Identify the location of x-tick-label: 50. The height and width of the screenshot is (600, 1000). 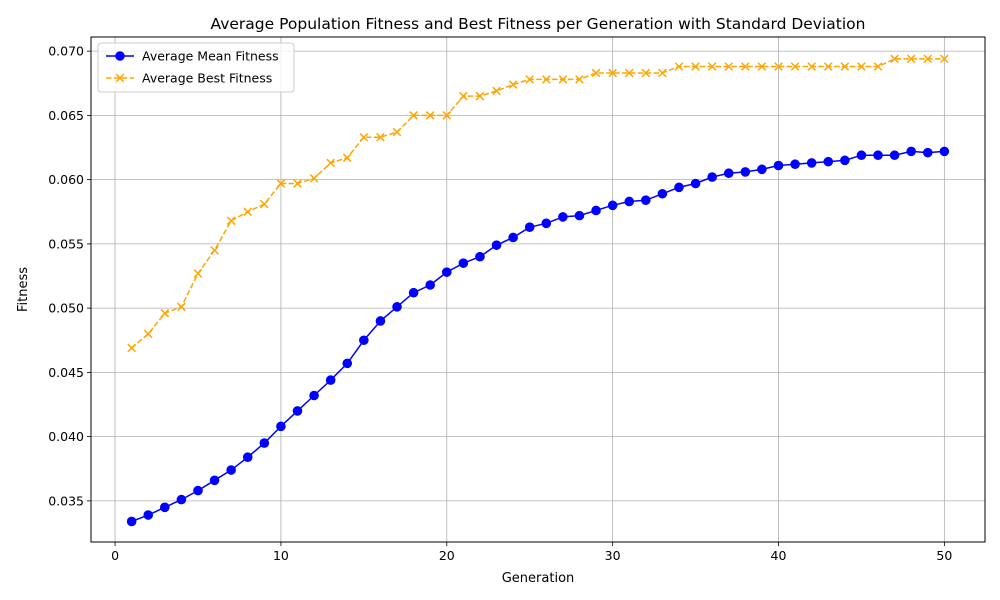
(944, 555).